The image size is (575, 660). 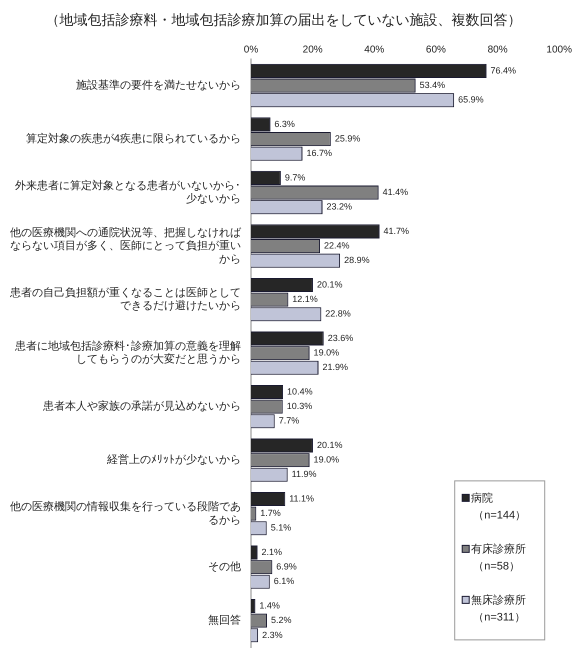 What do you see at coordinates (337, 245) in the screenshot?
I see `data-label: 22.4%` at bounding box center [337, 245].